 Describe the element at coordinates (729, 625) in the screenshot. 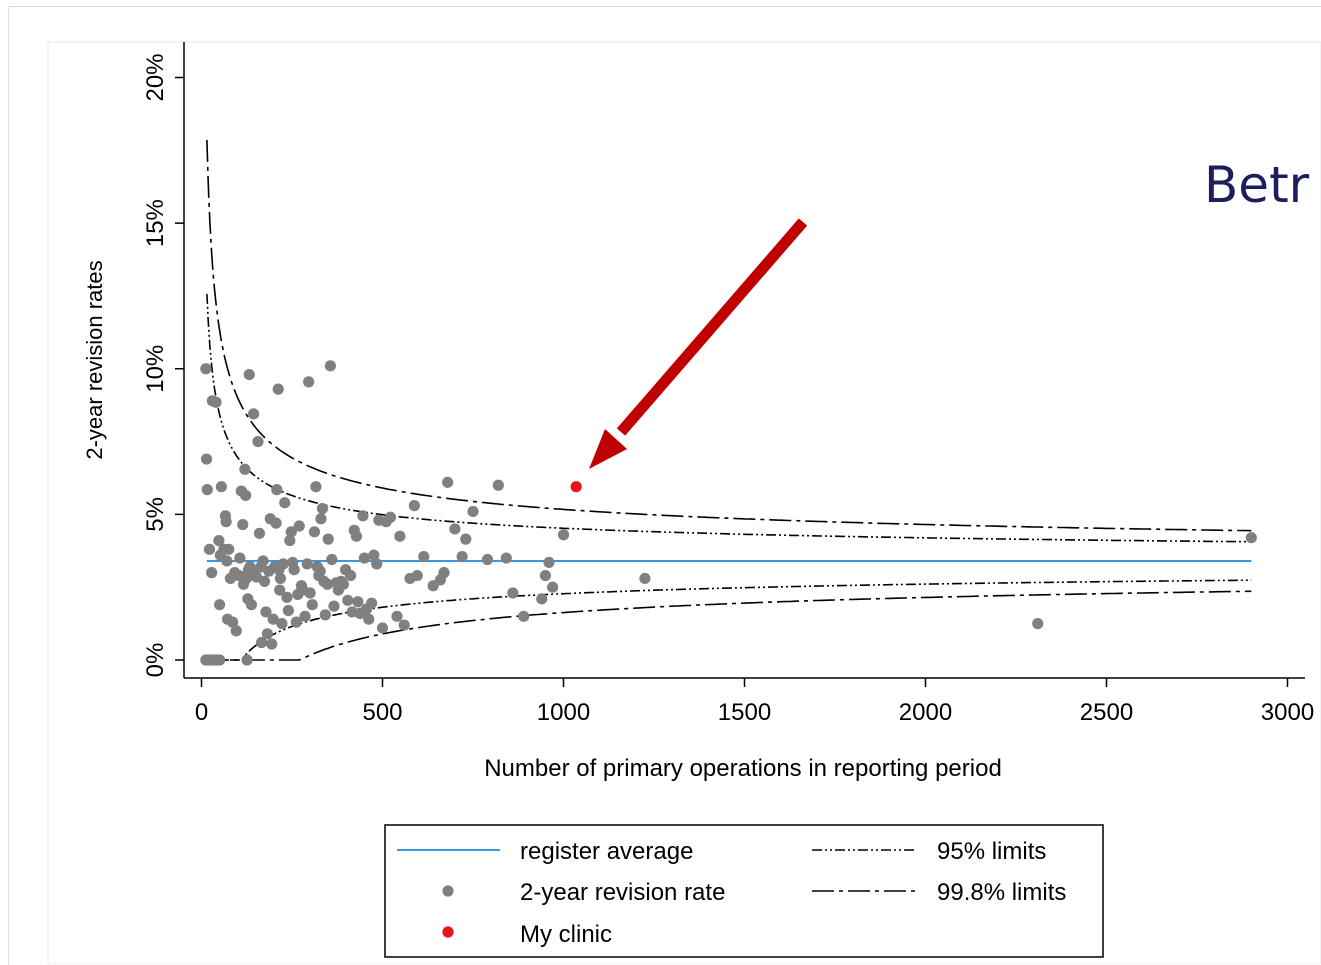

I see `lower-998-limit-line` at that location.